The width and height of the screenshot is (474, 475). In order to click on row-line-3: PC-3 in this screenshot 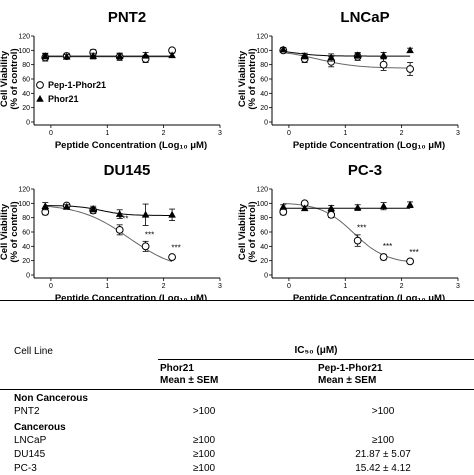, I will do `click(25, 468)`.